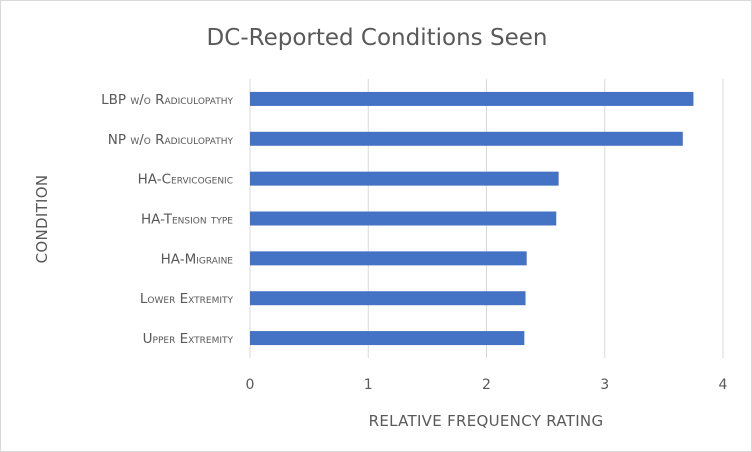  I want to click on category-label: HA-Tension type, so click(187, 220).